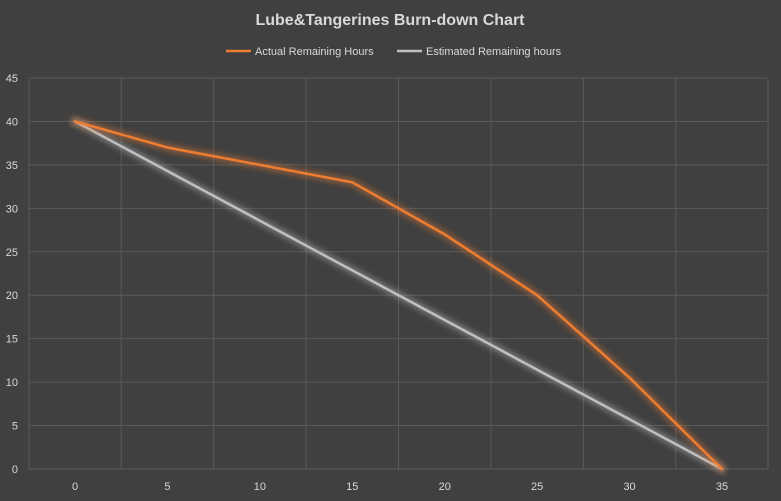 The width and height of the screenshot is (781, 501). Describe the element at coordinates (15, 427) in the screenshot. I see `y-tick-label: 5` at that location.